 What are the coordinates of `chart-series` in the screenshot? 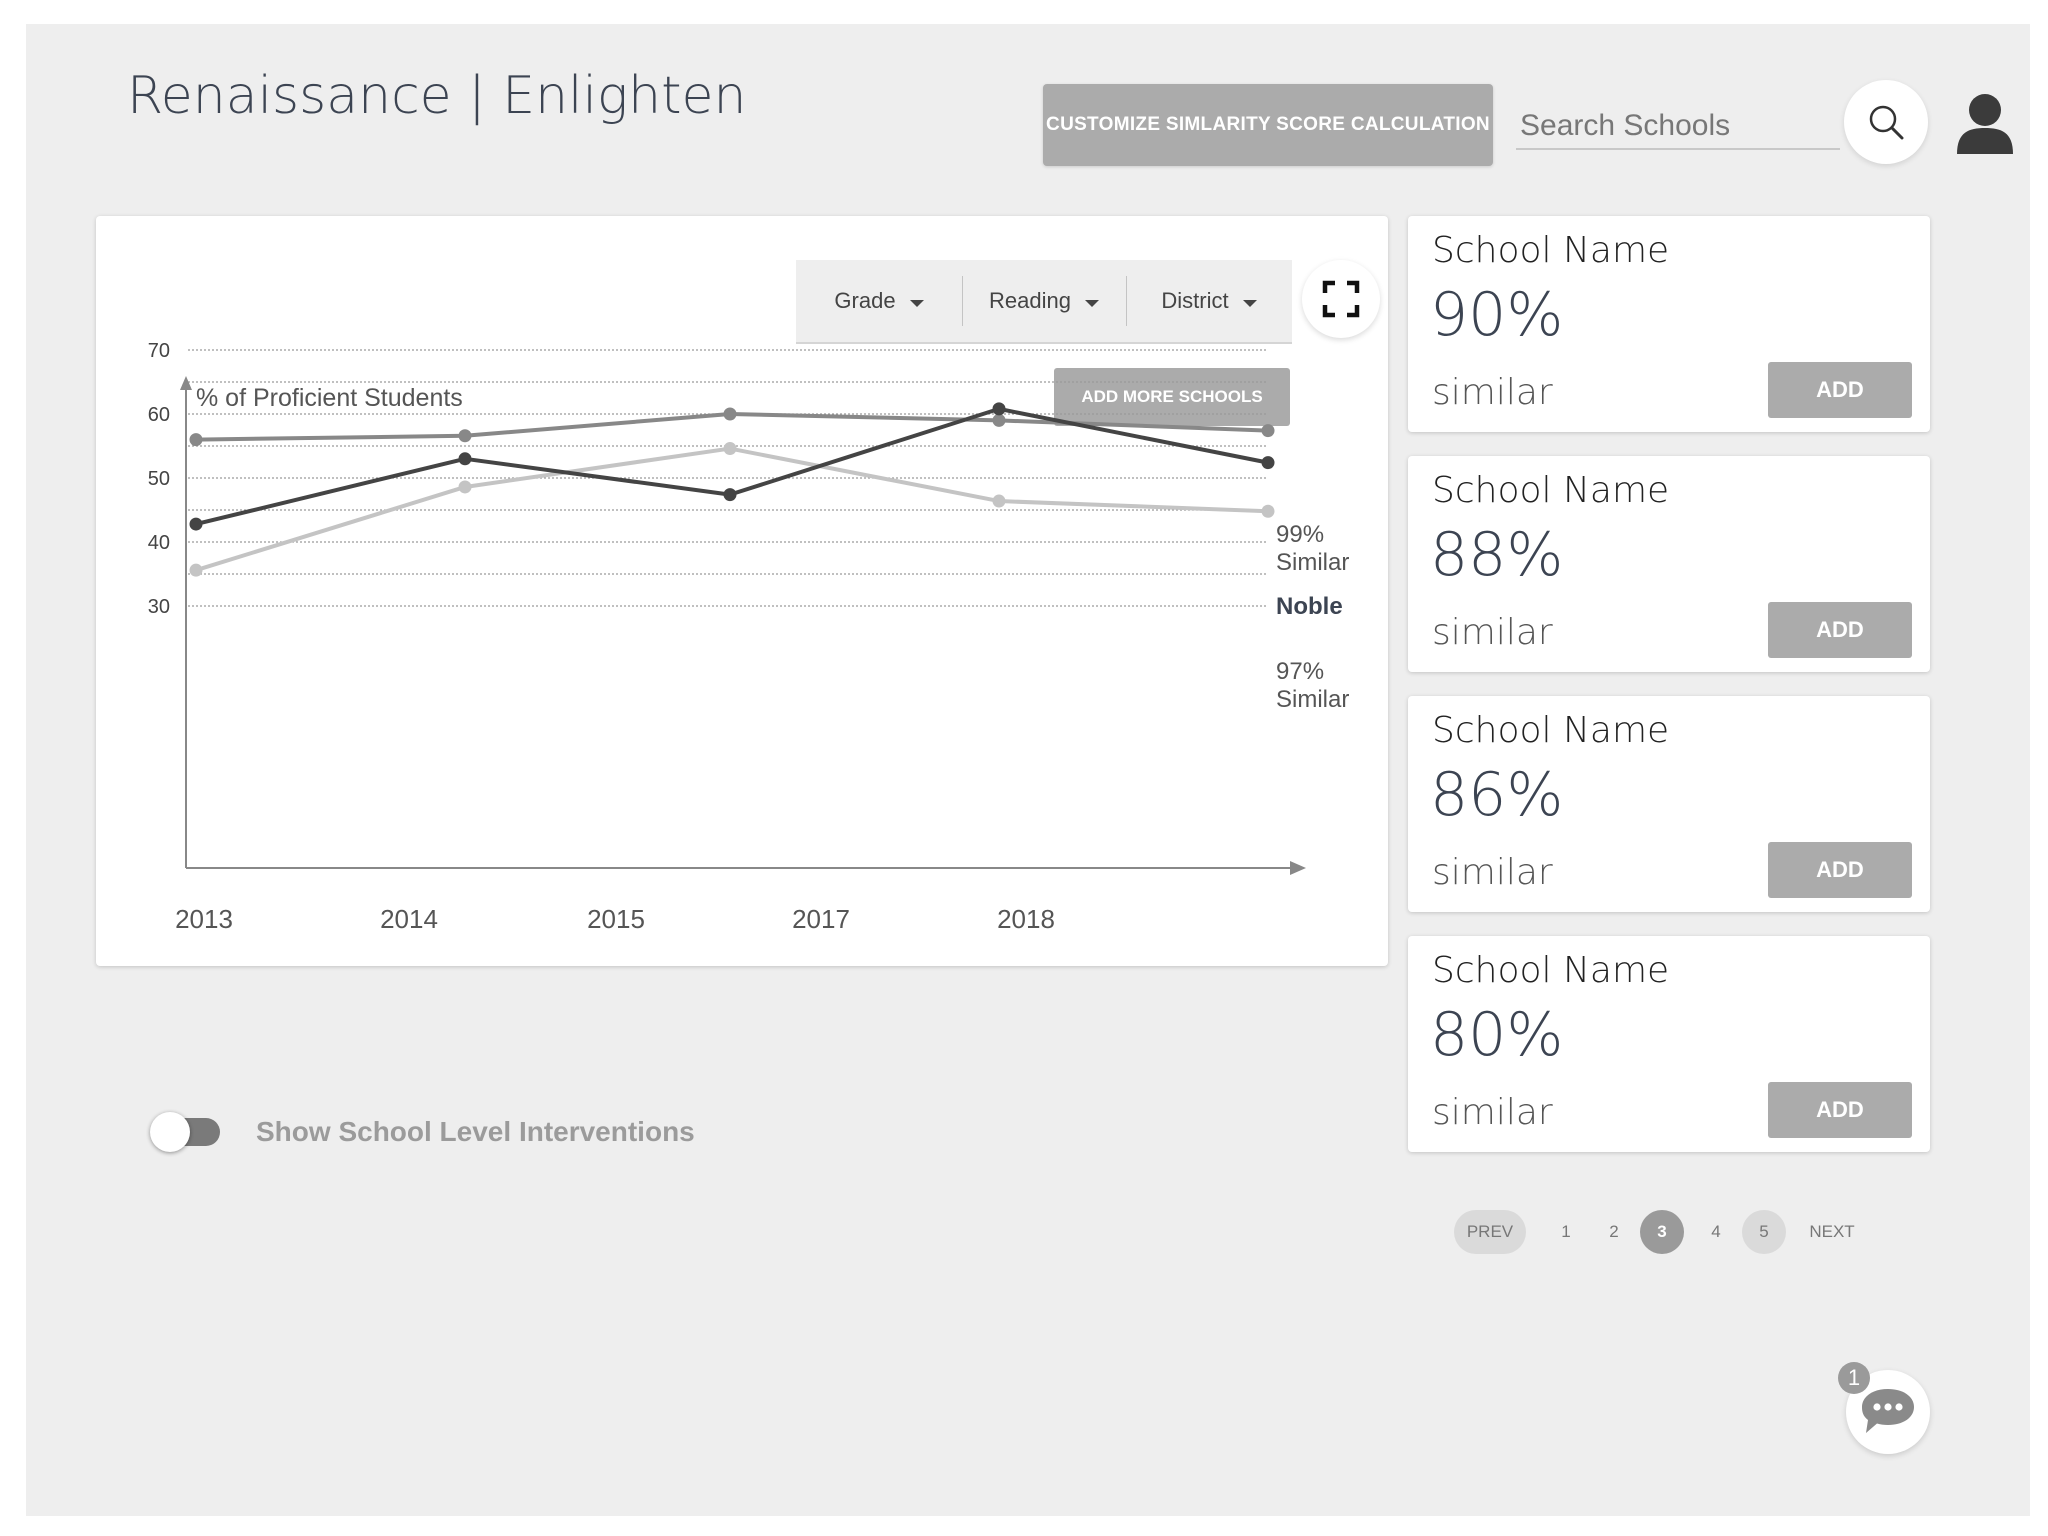 It's located at (732, 489).